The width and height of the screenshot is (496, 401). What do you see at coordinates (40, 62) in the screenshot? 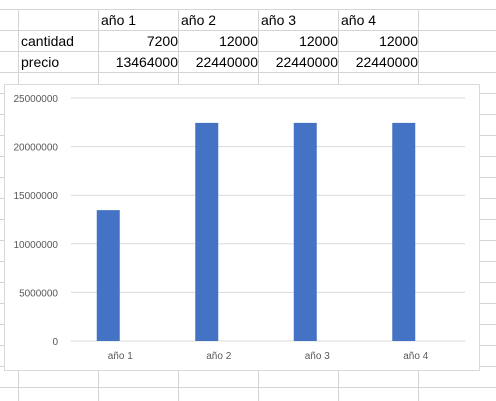
I see `row-label-precio: precio` at bounding box center [40, 62].